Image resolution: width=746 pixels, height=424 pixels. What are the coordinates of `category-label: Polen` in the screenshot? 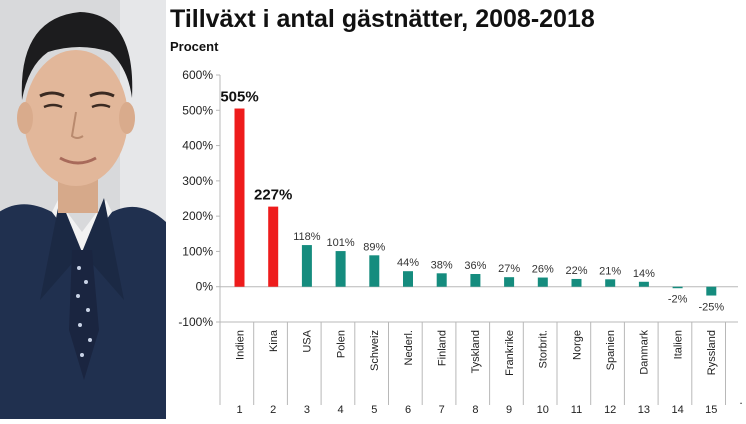 It's located at (341, 344).